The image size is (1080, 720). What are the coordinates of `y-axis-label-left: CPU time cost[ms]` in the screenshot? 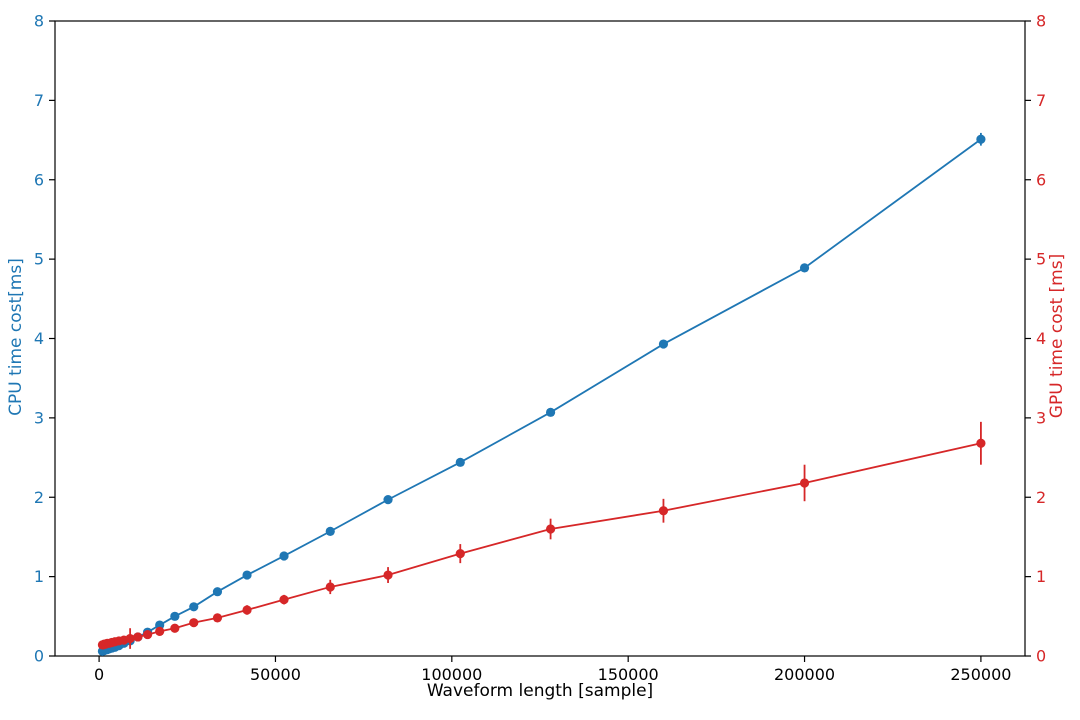 It's located at (16, 337).